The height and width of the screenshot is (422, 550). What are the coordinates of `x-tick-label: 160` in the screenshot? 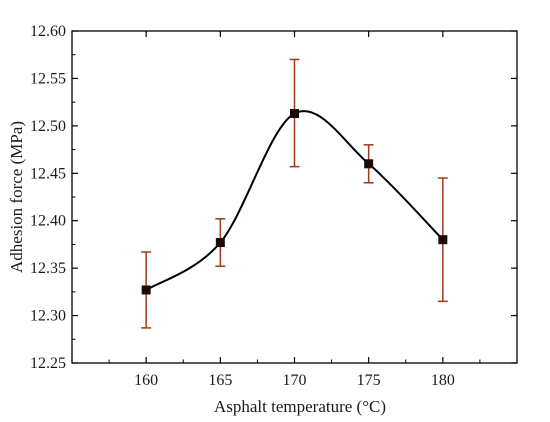 It's located at (146, 380).